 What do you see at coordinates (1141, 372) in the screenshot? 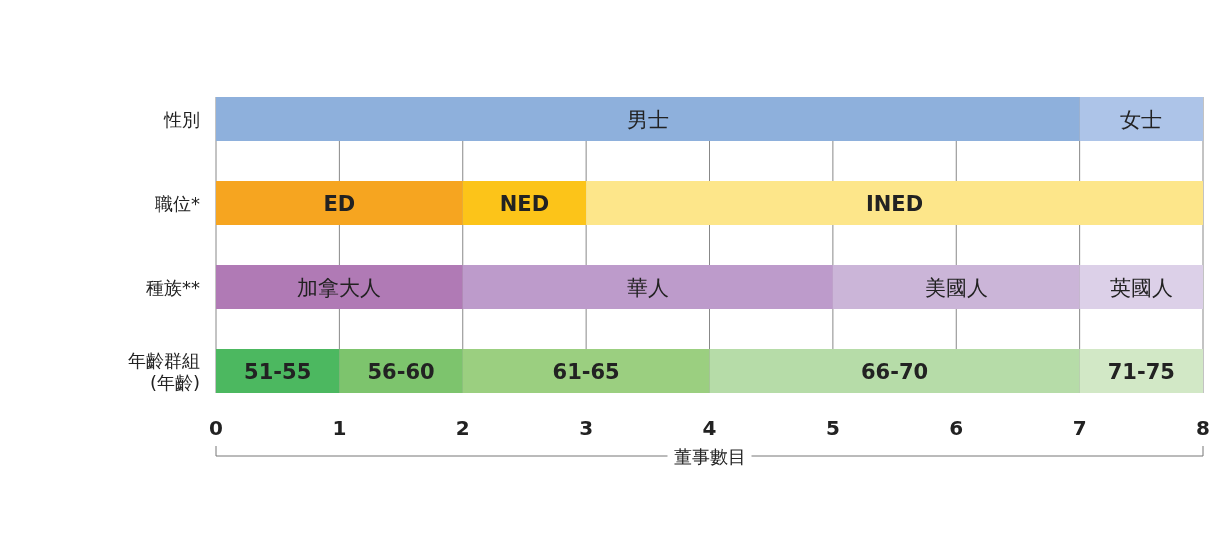
I see `series-label: 71-75` at bounding box center [1141, 372].